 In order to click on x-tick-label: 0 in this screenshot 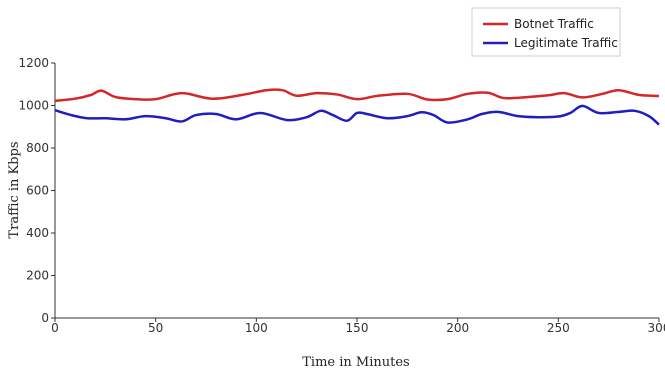, I will do `click(55, 328)`.